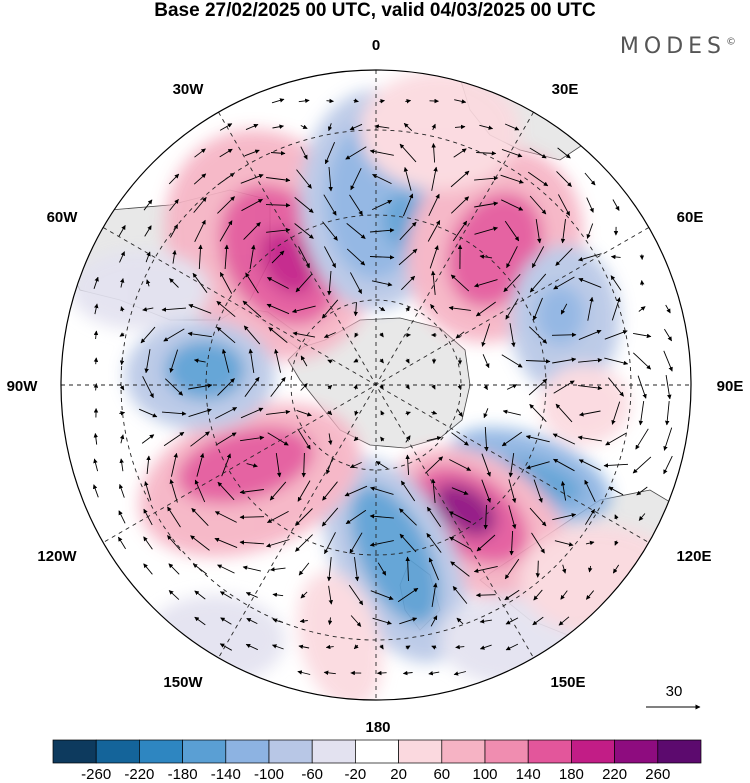 The image size is (750, 783). What do you see at coordinates (614, 774) in the screenshot?
I see `colorbar-tick-label: 220` at bounding box center [614, 774].